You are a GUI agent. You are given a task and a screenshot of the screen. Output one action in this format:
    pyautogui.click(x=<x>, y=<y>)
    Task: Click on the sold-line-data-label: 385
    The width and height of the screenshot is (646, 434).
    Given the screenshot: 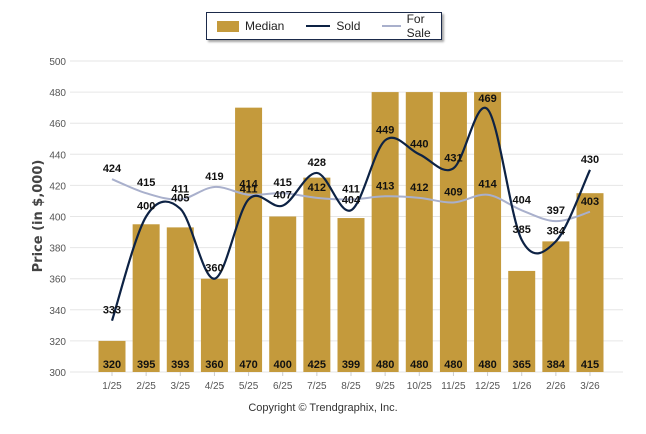 What is the action you would take?
    pyautogui.click(x=522, y=230)
    